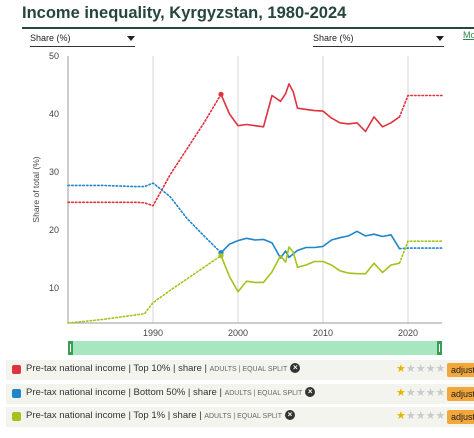 The width and height of the screenshot is (474, 438). What do you see at coordinates (82, 40) in the screenshot?
I see `left-axis-select: Share (%)` at bounding box center [82, 40].